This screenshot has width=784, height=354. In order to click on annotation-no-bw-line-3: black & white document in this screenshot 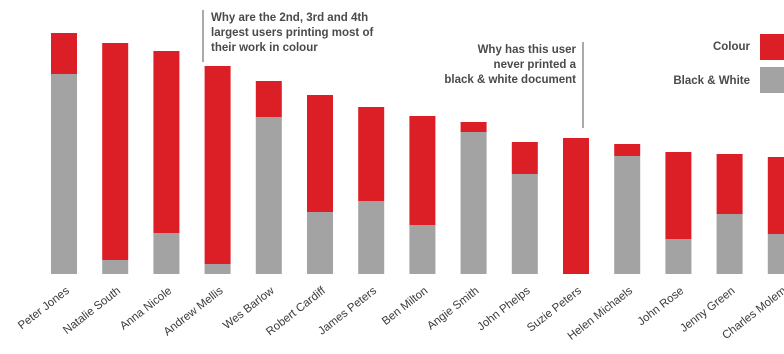, I will do `click(510, 80)`.